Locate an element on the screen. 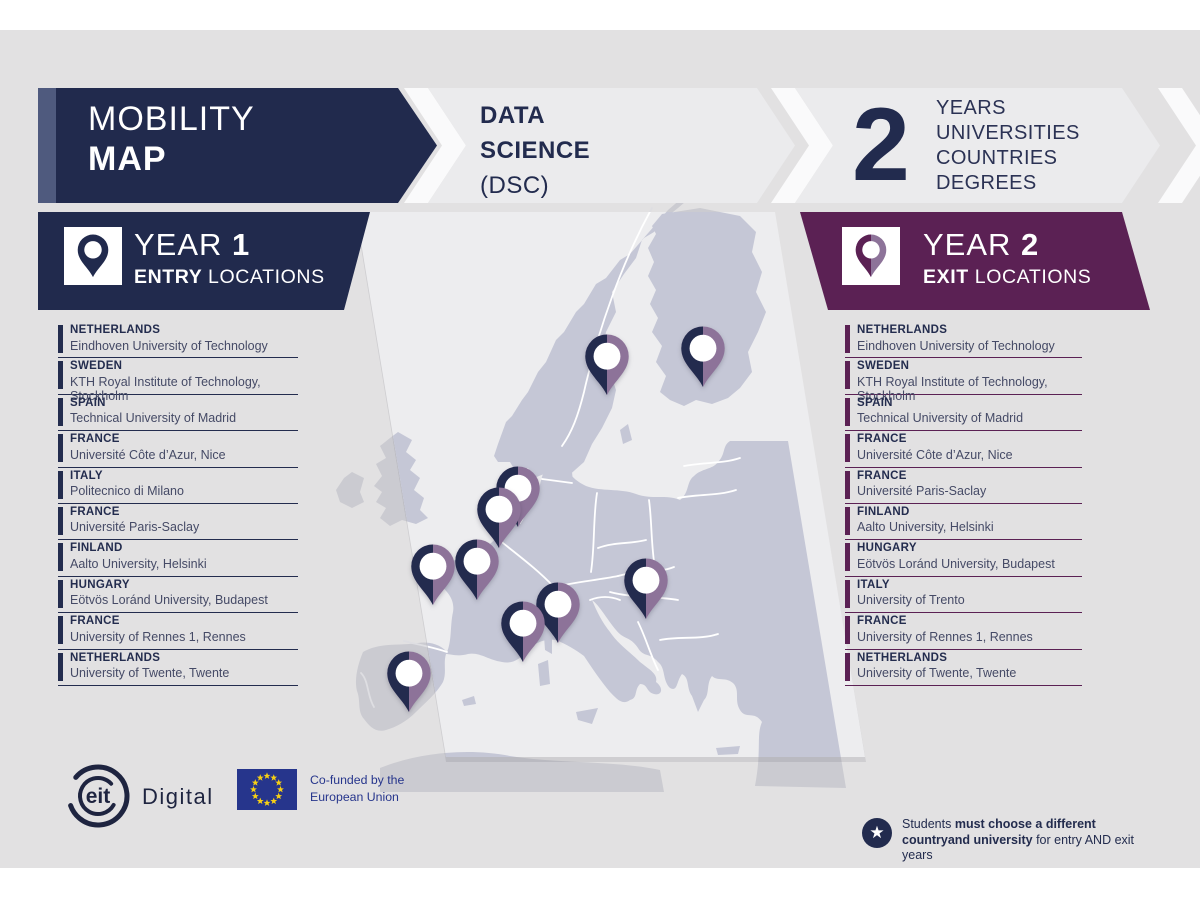 This screenshot has height=900, width=1200. eu-flag-icon is located at coordinates (267, 789).